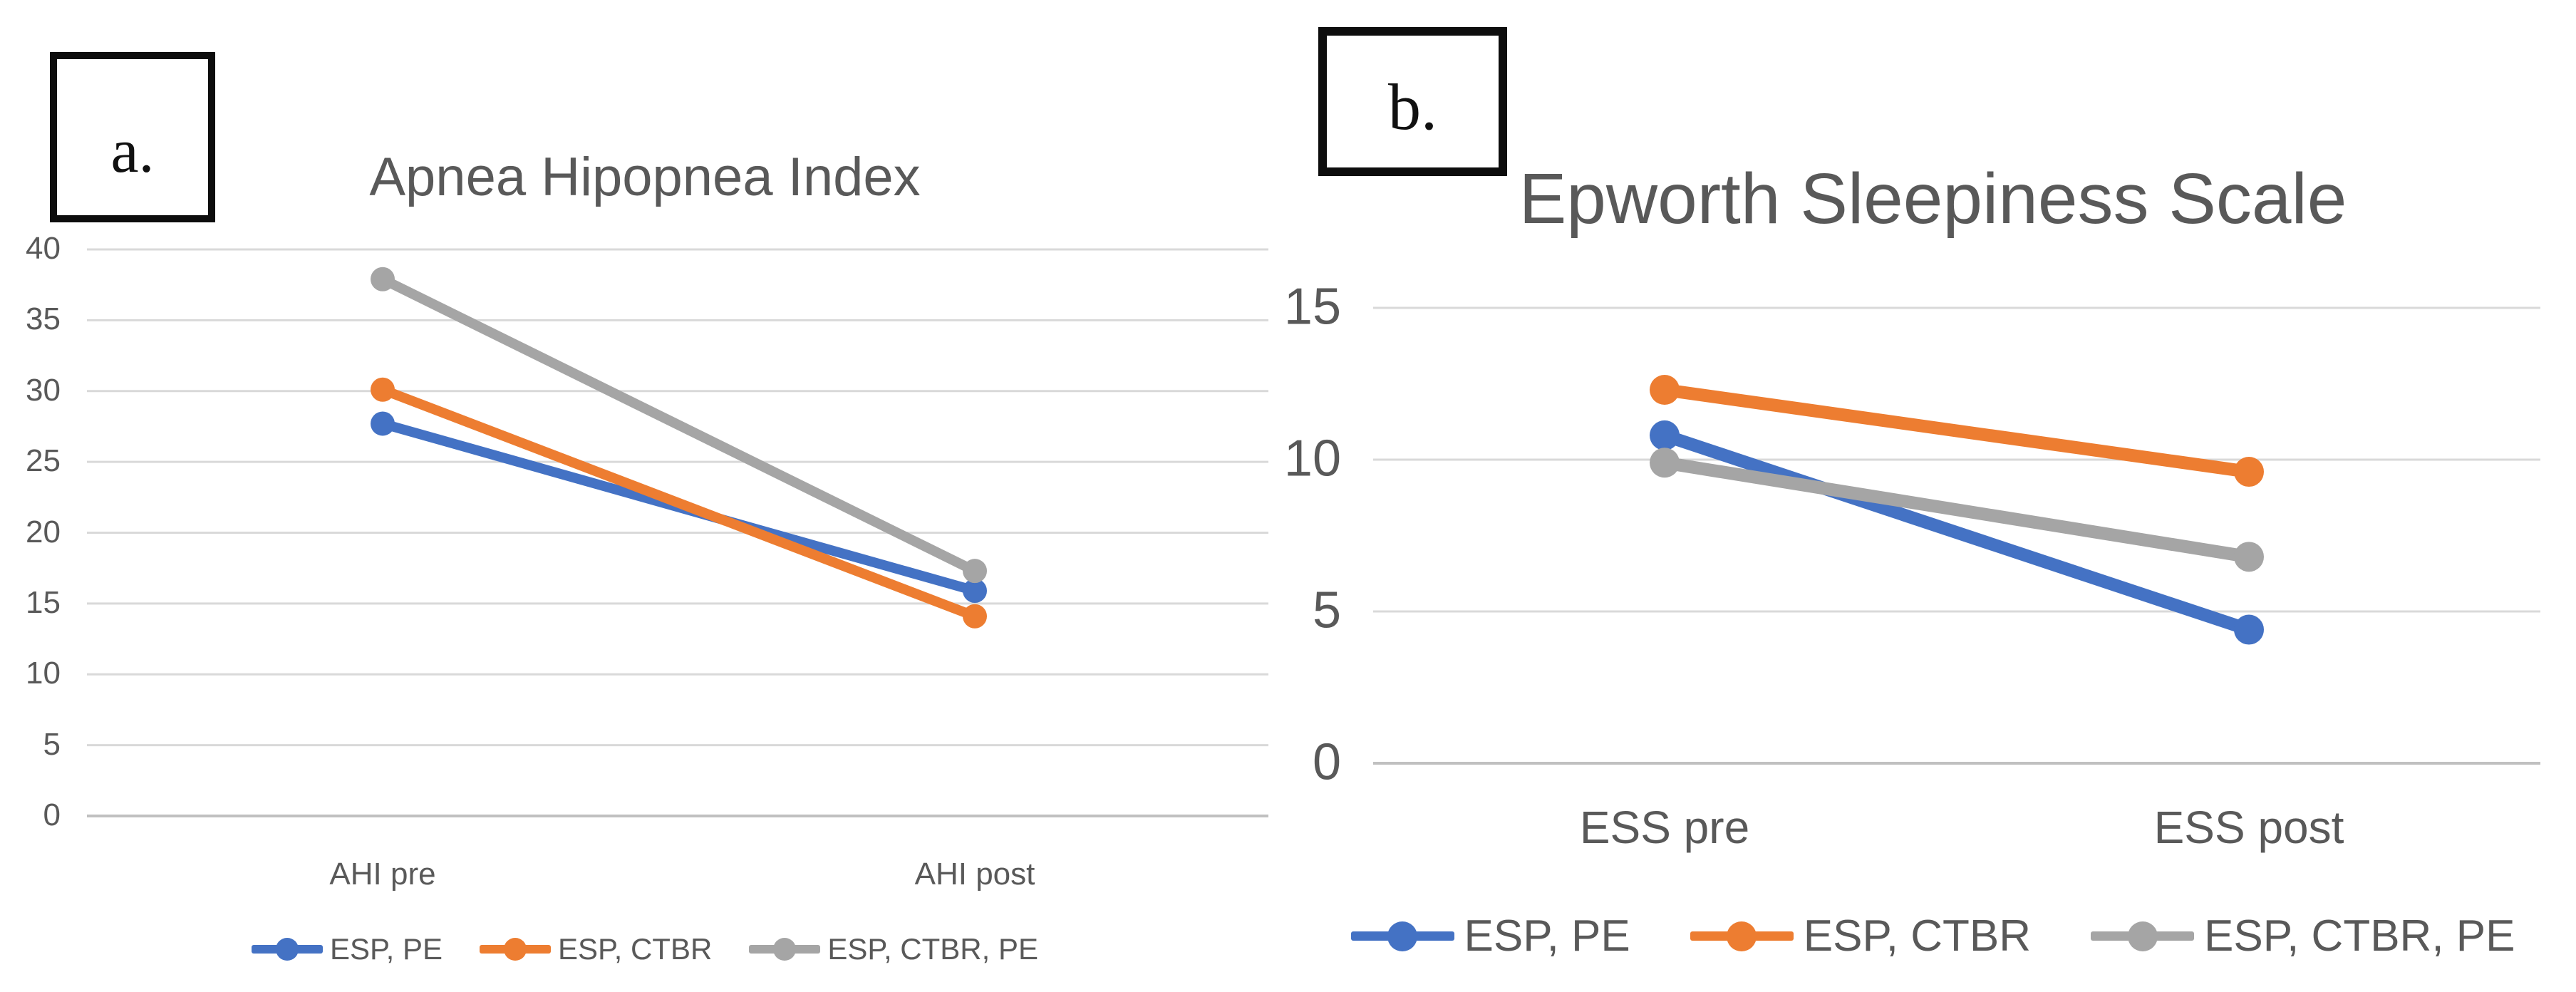  Describe the element at coordinates (1665, 435) in the screenshot. I see `ess-marker-ESP, PE-ESS pre` at that location.